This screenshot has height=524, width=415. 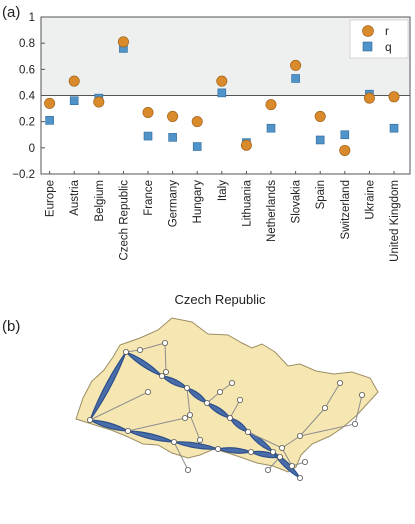 What do you see at coordinates (27, 97) in the screenshot?
I see `y-tick-label: 0.4` at bounding box center [27, 97].